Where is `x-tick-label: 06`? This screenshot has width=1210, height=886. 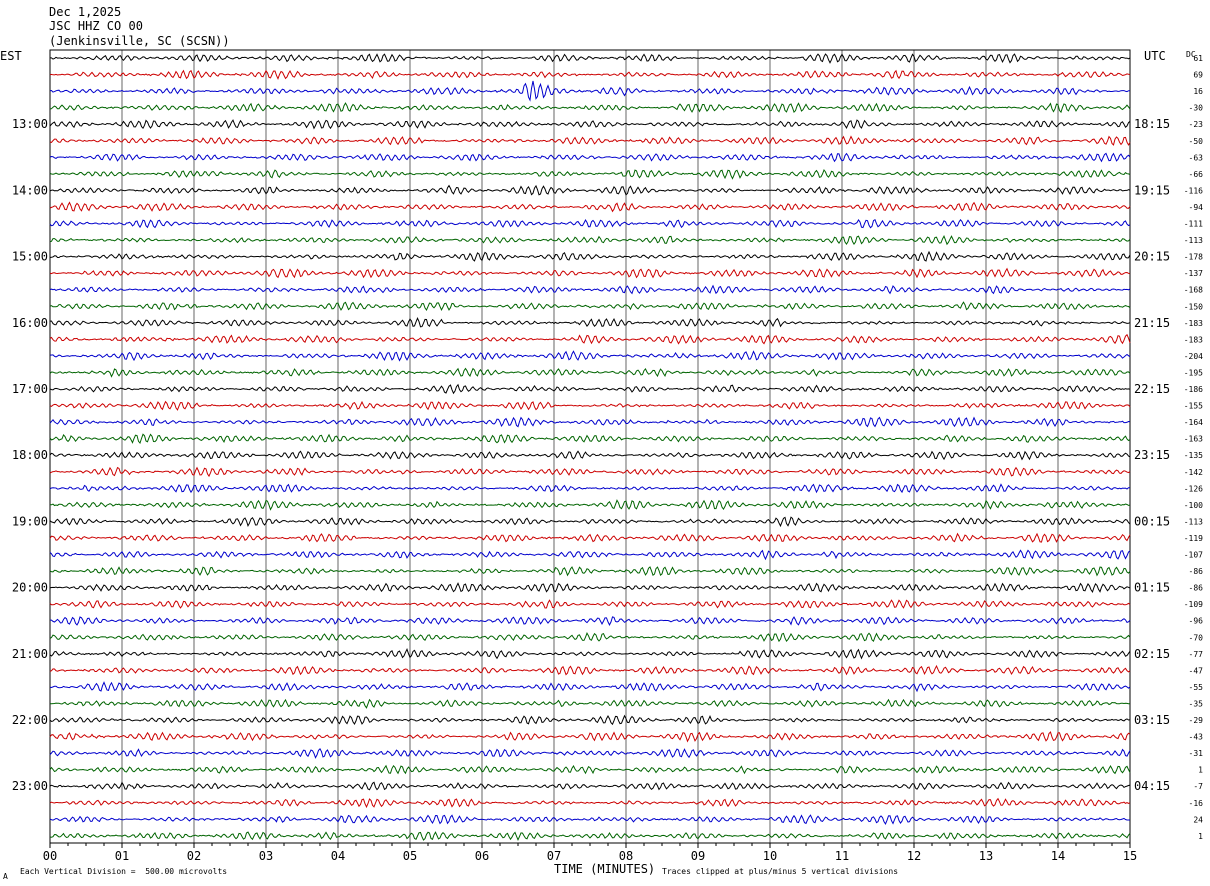 x-tick-label: 06 is located at coordinates (482, 856).